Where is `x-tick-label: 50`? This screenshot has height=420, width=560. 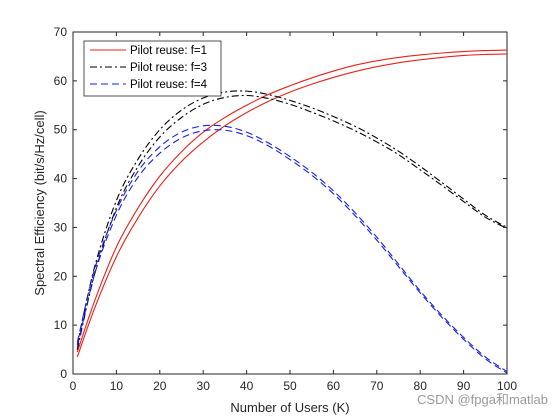
x-tick-label: 50 is located at coordinates (290, 386).